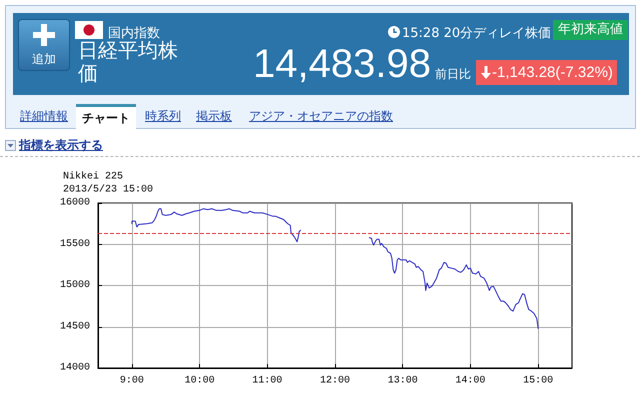 The width and height of the screenshot is (640, 407). What do you see at coordinates (108, 190) in the screenshot?
I see `chart-subtitle: 2013/5/23 15:00` at bounding box center [108, 190].